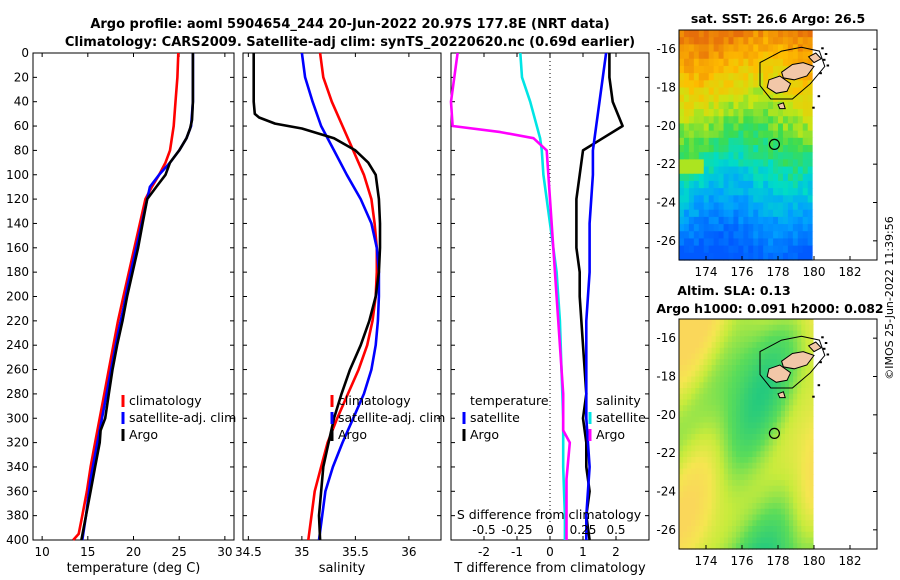 This screenshot has width=900, height=580. What do you see at coordinates (17, 199) in the screenshot?
I see `y-tick-label: 120` at bounding box center [17, 199].